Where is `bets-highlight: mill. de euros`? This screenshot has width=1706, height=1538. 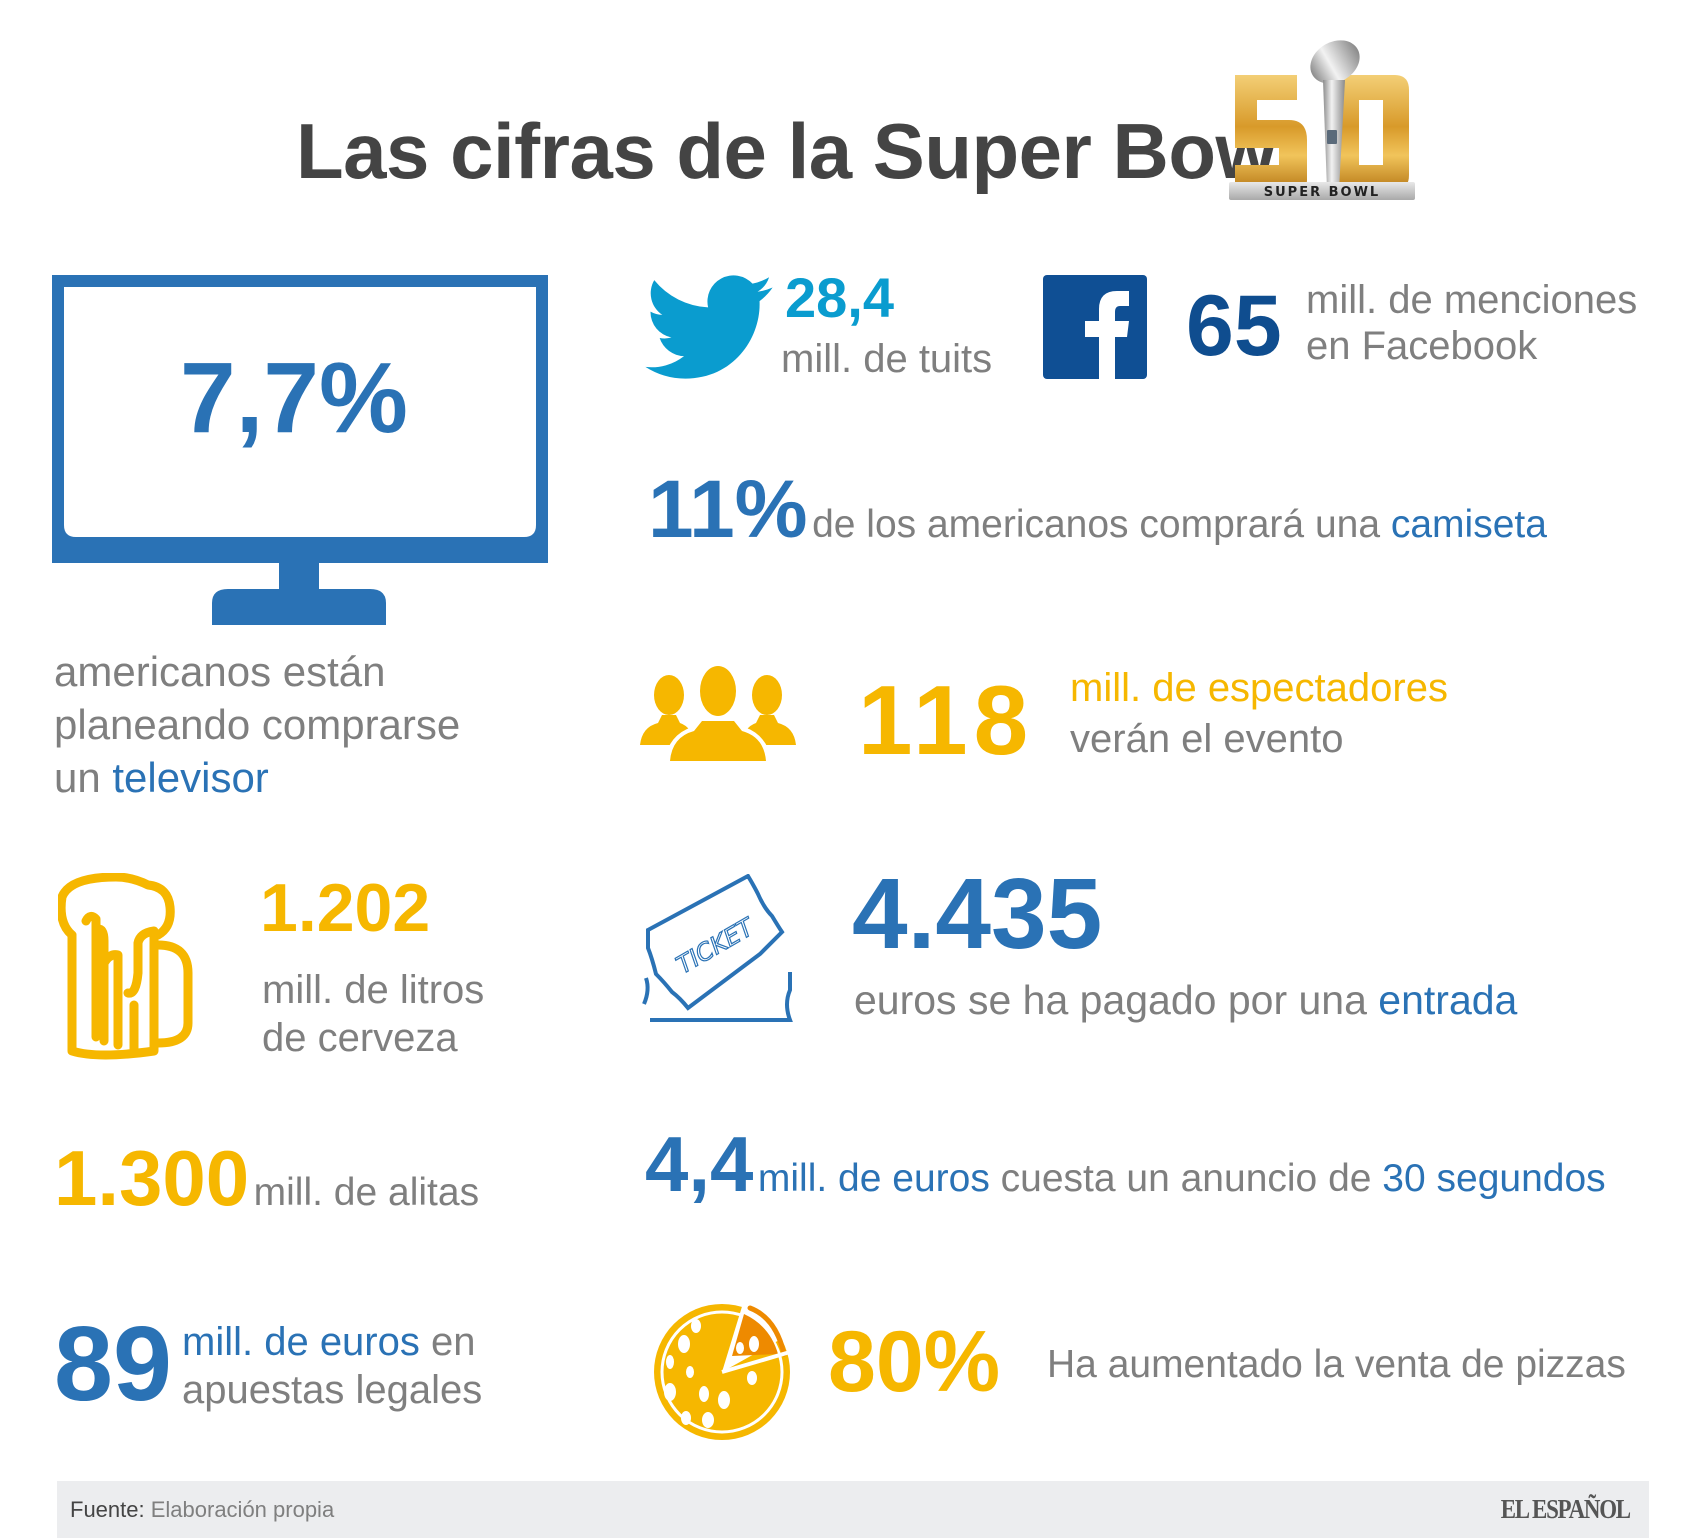 bets-highlight: mill. de euros is located at coordinates (301, 1342).